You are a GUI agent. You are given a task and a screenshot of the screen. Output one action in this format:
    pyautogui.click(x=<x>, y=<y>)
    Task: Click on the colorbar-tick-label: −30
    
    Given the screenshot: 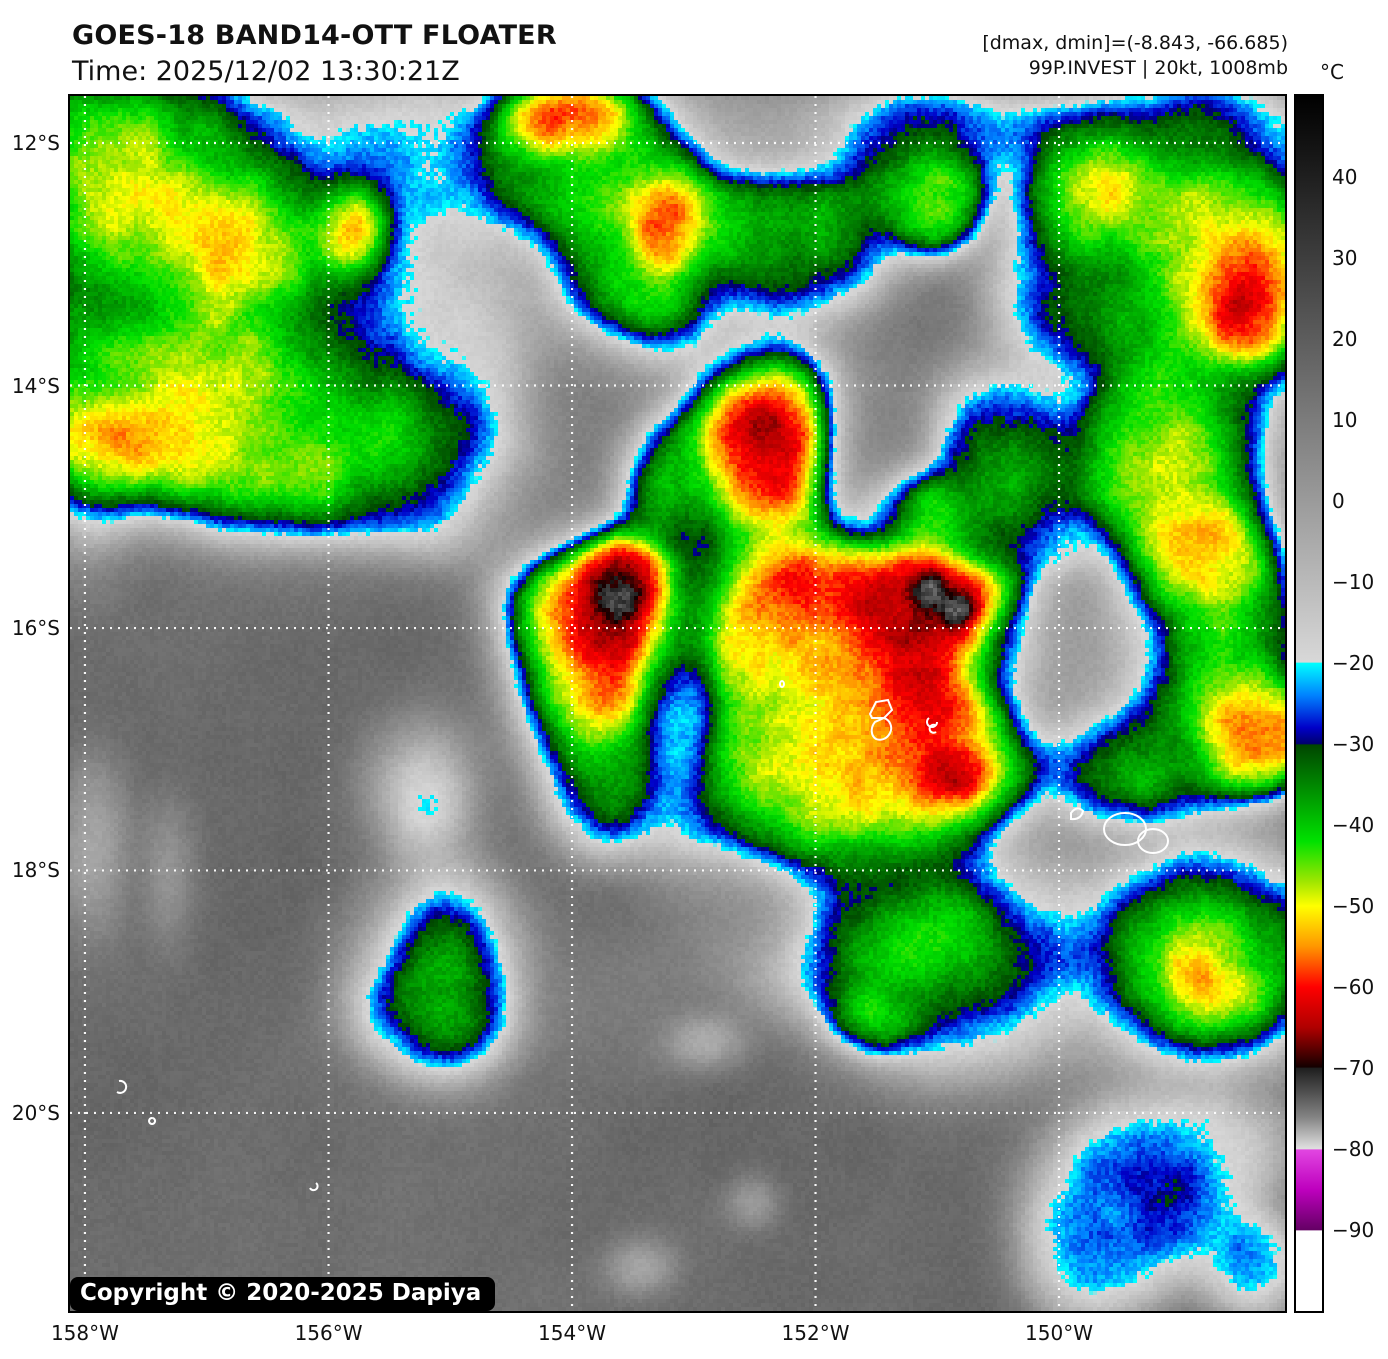 What is the action you would take?
    pyautogui.click(x=1353, y=744)
    